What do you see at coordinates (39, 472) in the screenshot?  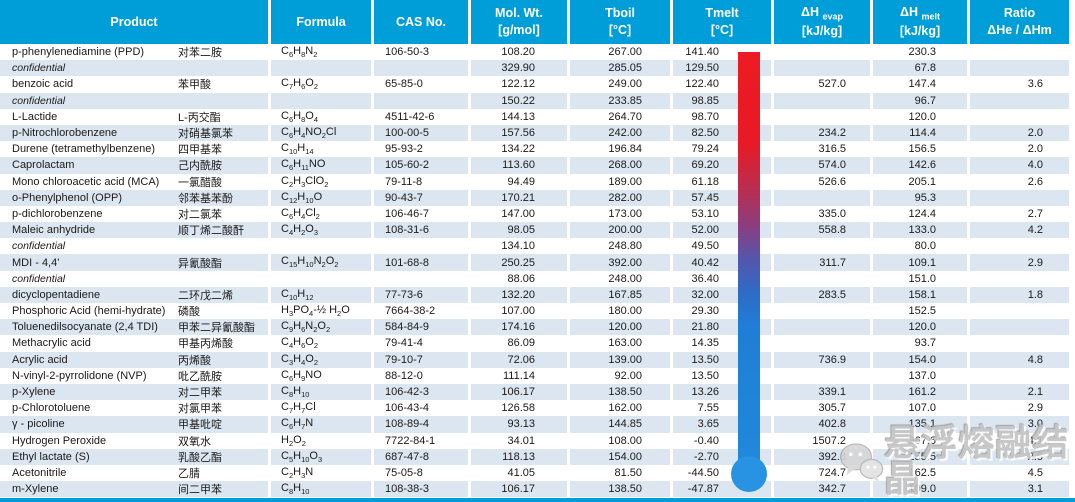 I see `product-name-en: Acetonitrile` at bounding box center [39, 472].